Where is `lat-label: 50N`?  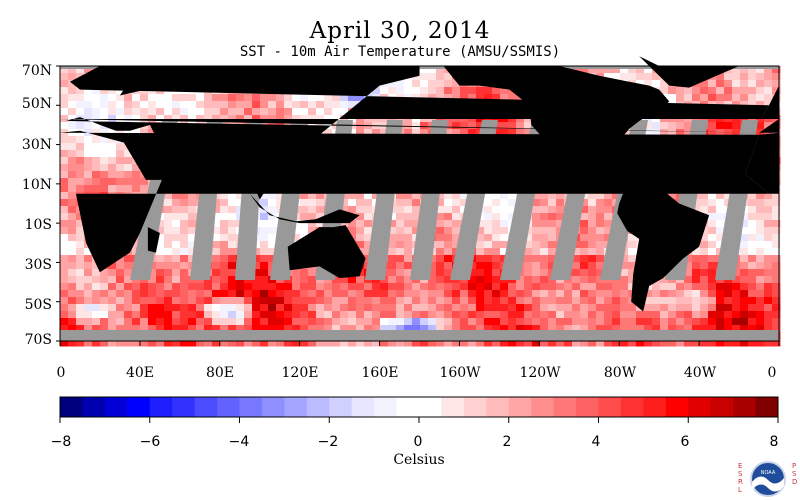 lat-label: 50N is located at coordinates (36, 104).